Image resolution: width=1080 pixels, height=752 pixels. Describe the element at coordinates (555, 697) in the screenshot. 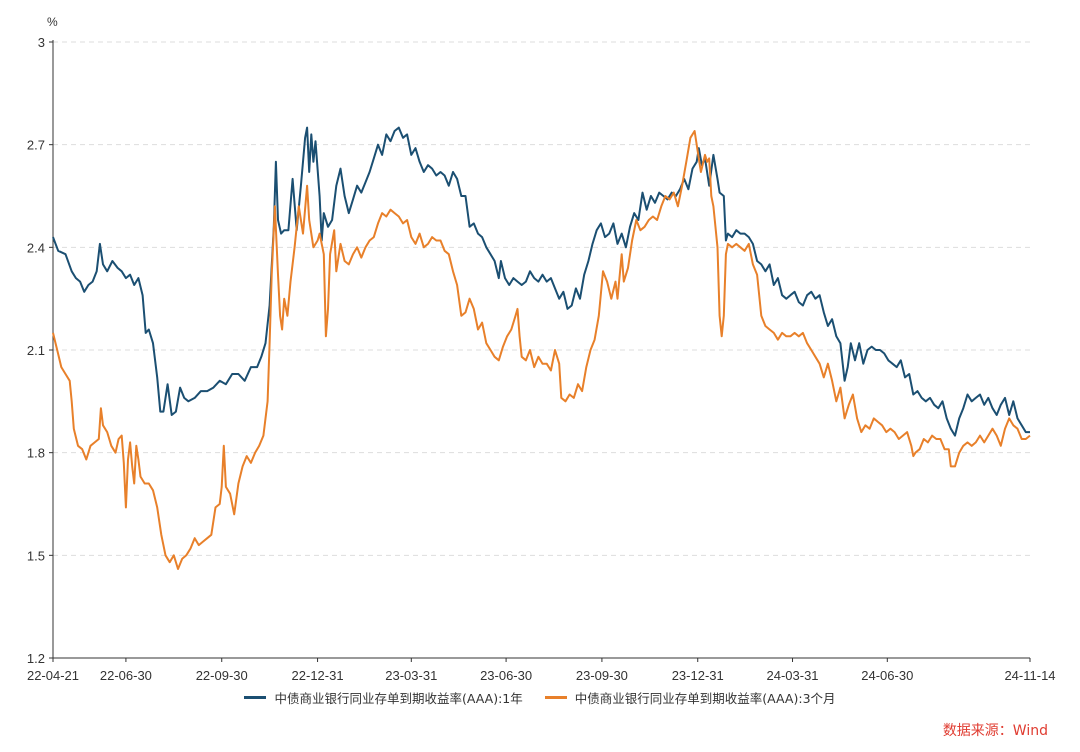

I see `legend-swatch-3m` at that location.